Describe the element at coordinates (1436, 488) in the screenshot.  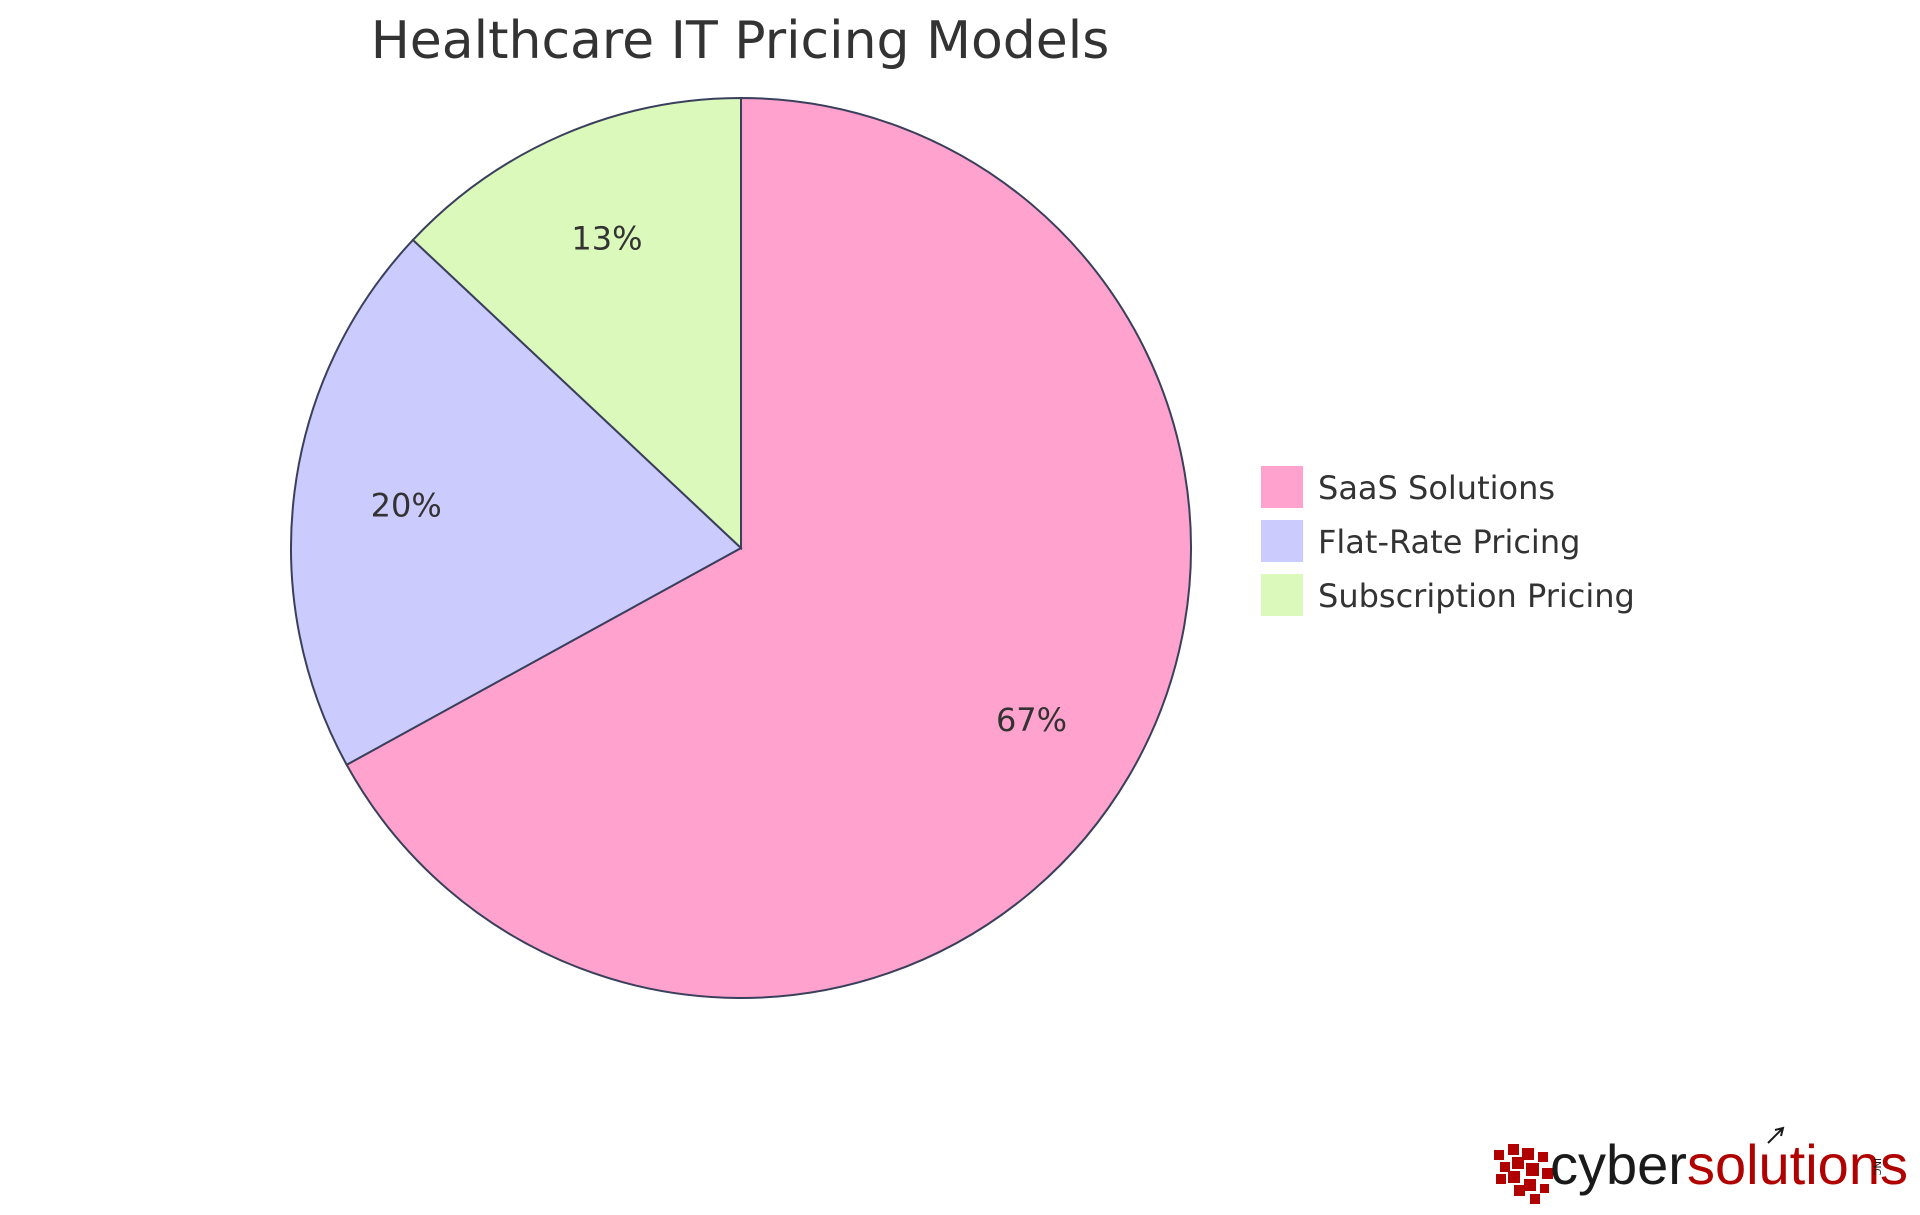
I see `legend-label-saas: SaaS Solutions` at that location.